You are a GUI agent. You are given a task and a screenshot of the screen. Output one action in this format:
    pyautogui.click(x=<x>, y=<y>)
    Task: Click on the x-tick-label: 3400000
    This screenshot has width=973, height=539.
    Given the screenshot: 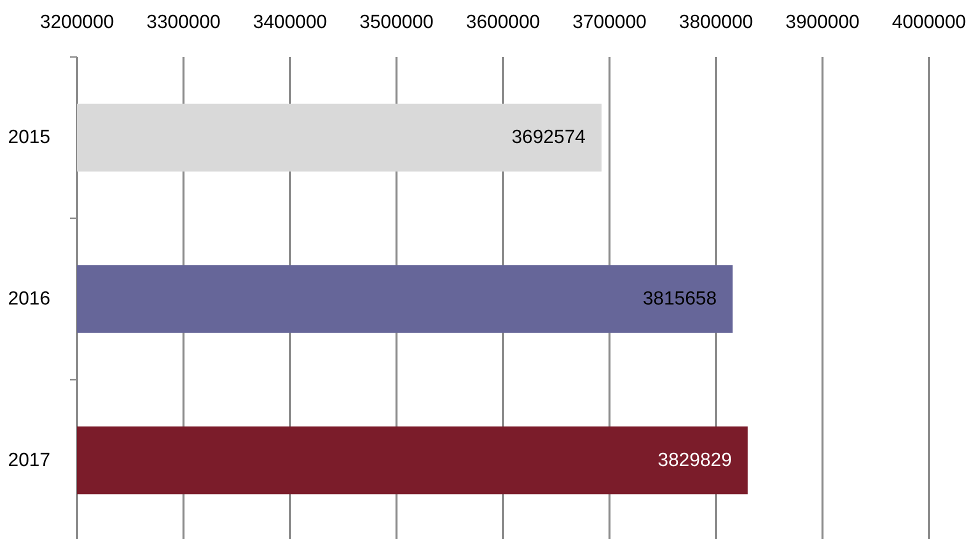 What is the action you would take?
    pyautogui.click(x=290, y=22)
    